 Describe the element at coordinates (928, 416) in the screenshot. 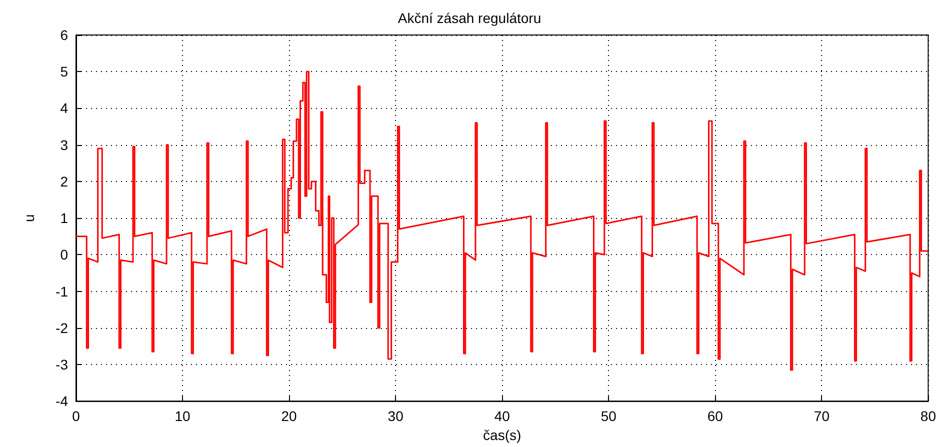

I see `x-tick-label: 80` at that location.